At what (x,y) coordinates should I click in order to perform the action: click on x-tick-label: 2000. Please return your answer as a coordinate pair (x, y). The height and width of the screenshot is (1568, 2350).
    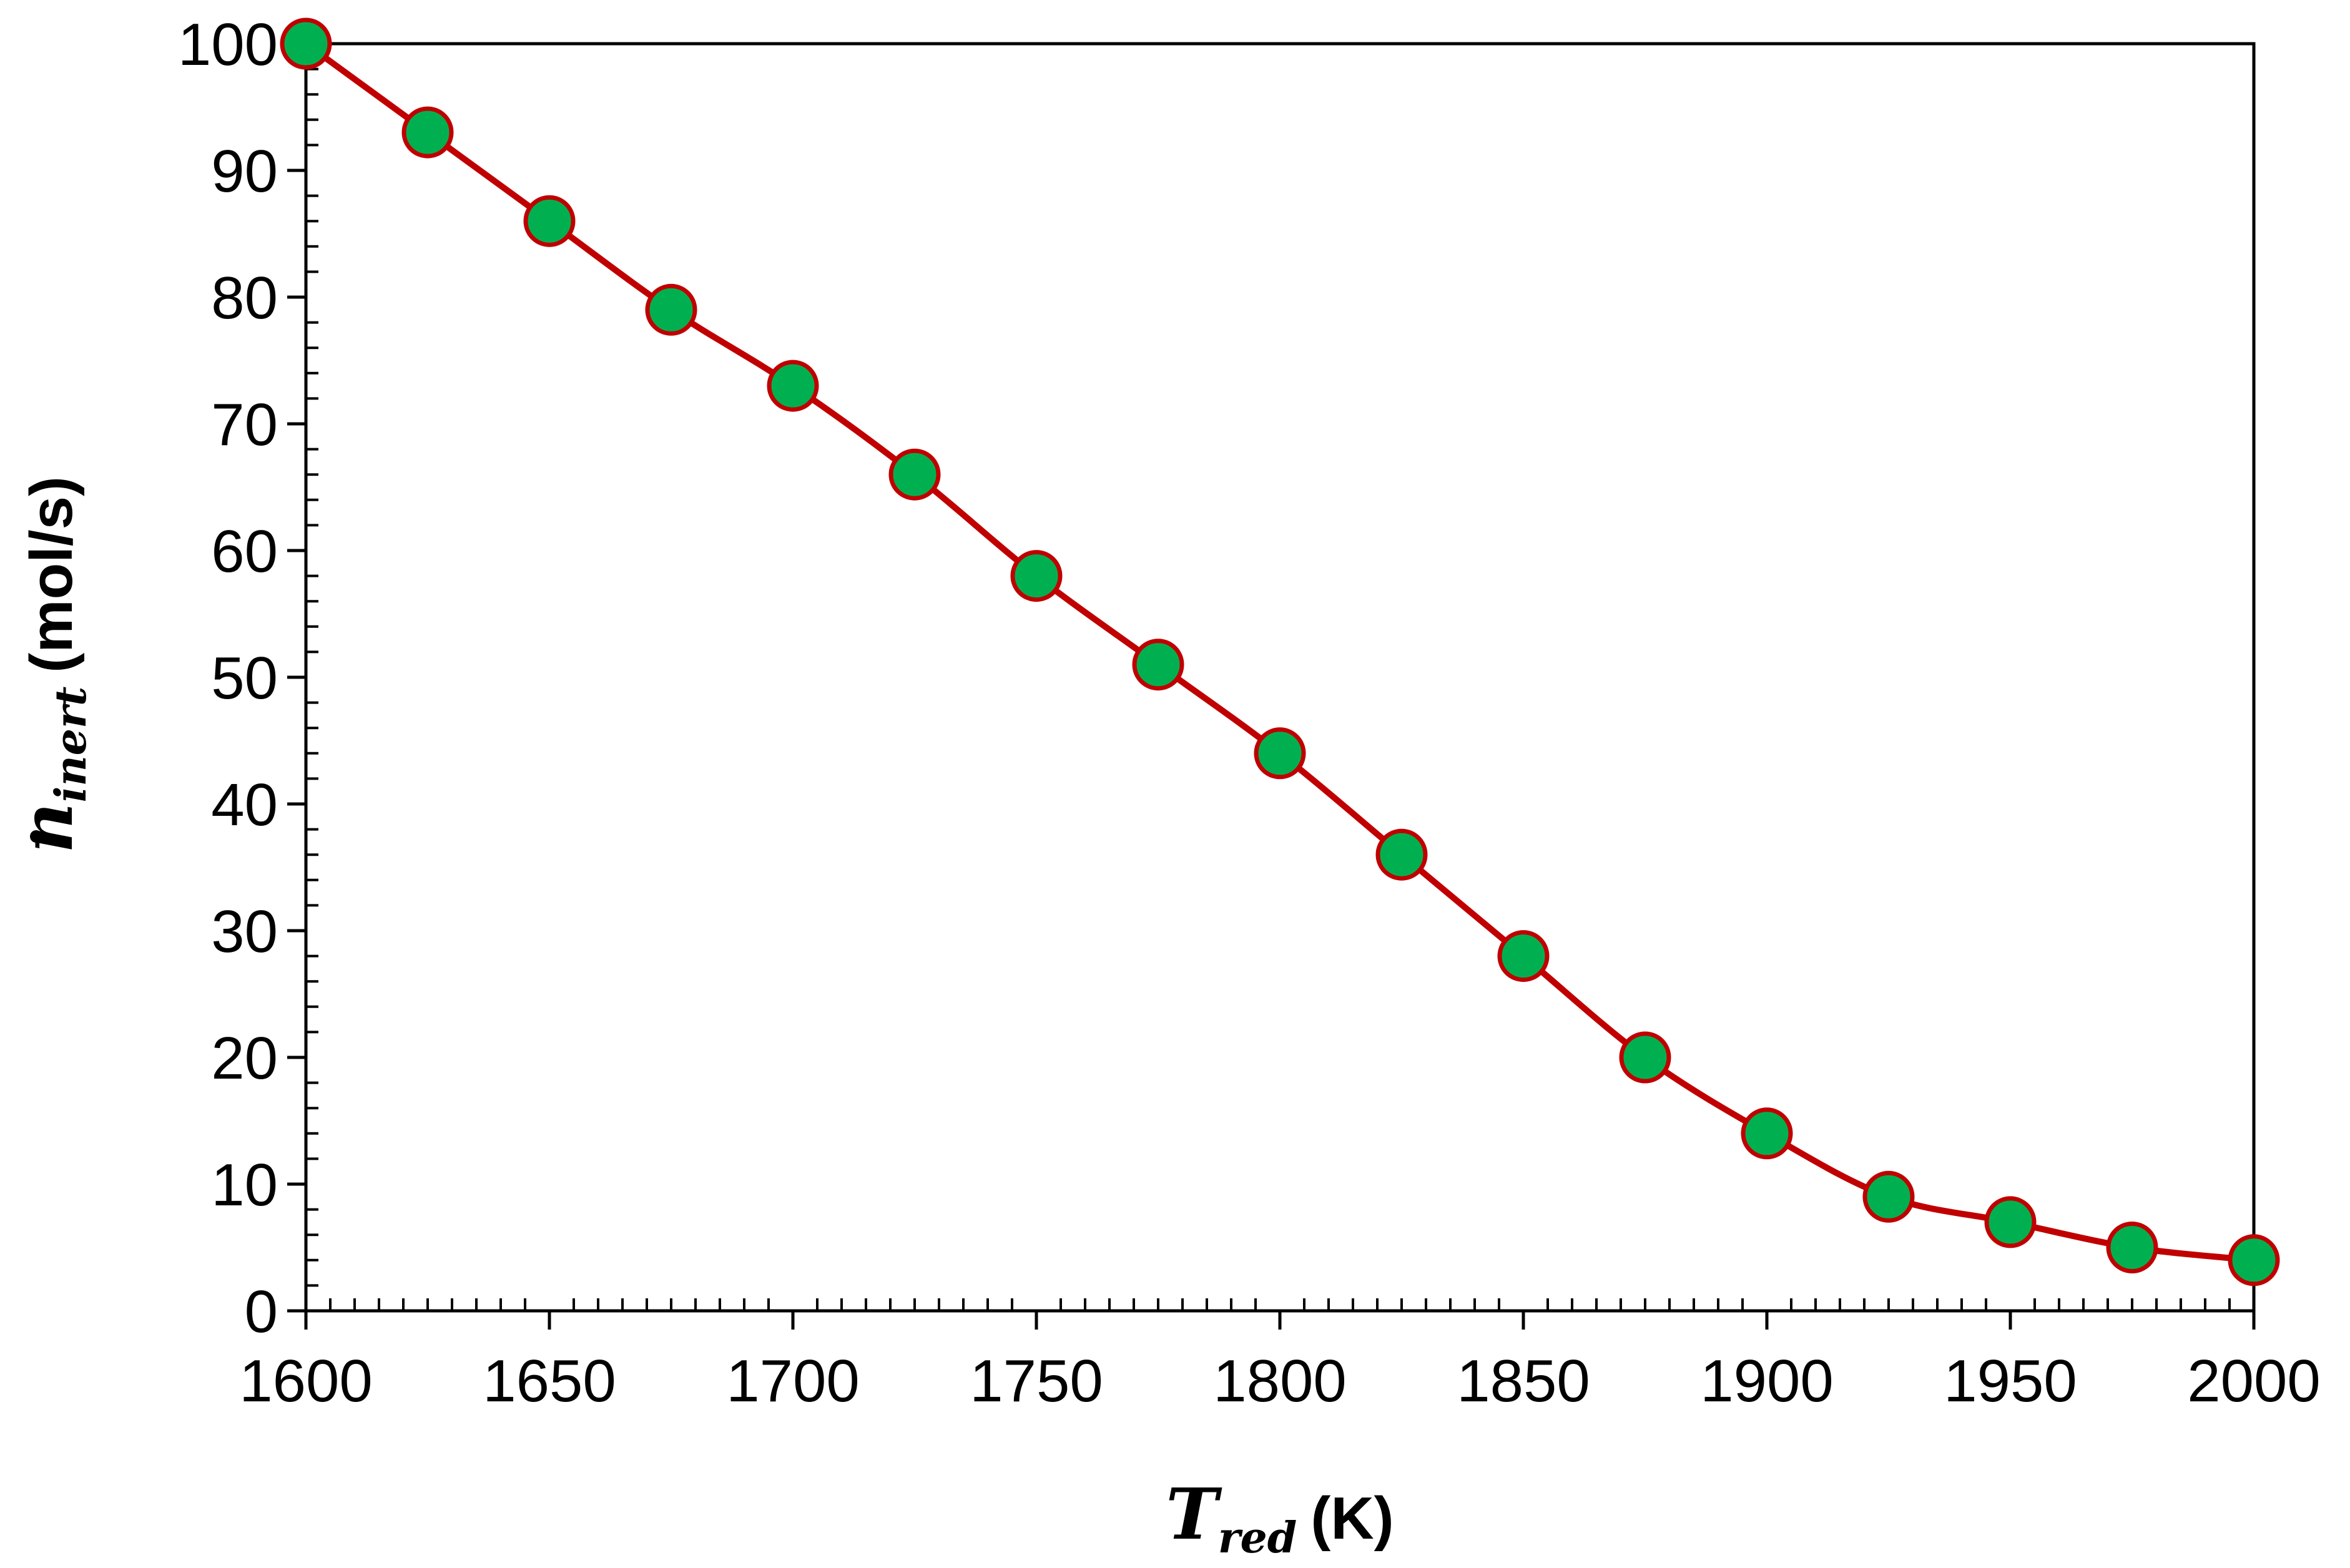
    Looking at the image, I should click on (2254, 1381).